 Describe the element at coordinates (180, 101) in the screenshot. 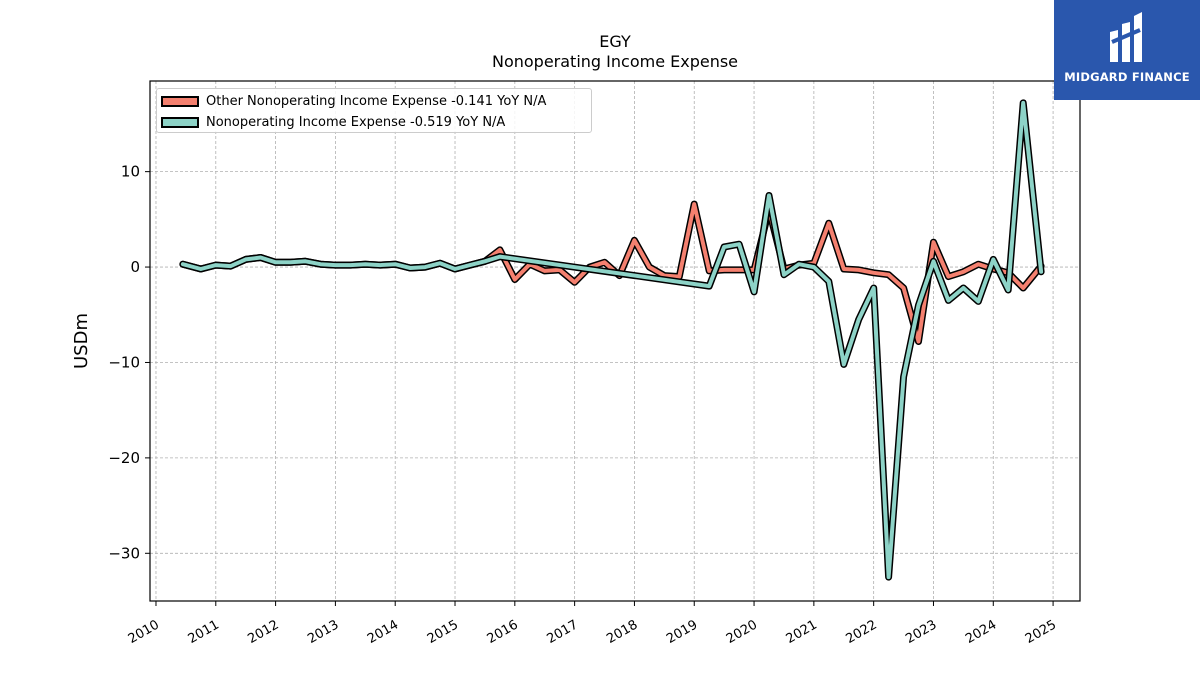

I see `legend-swatch-other-nonoperating` at that location.